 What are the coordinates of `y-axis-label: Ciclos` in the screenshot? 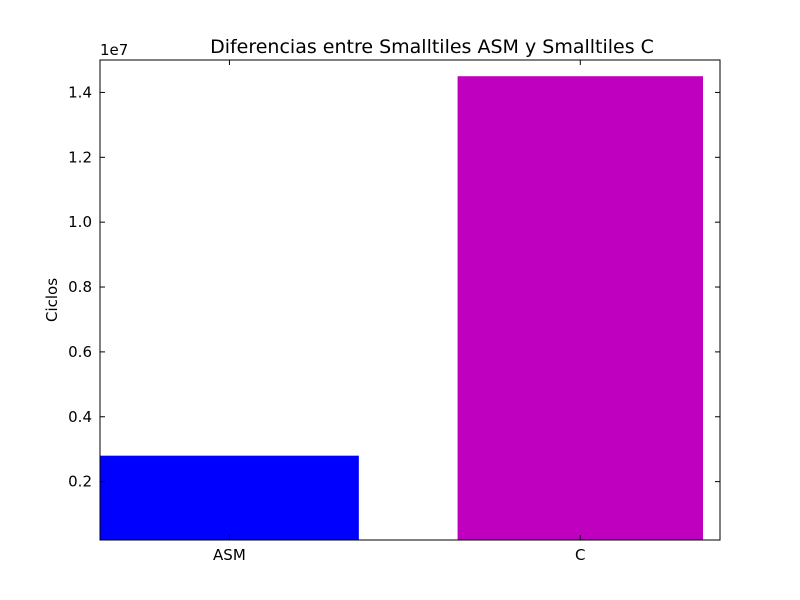 It's located at (52, 300).